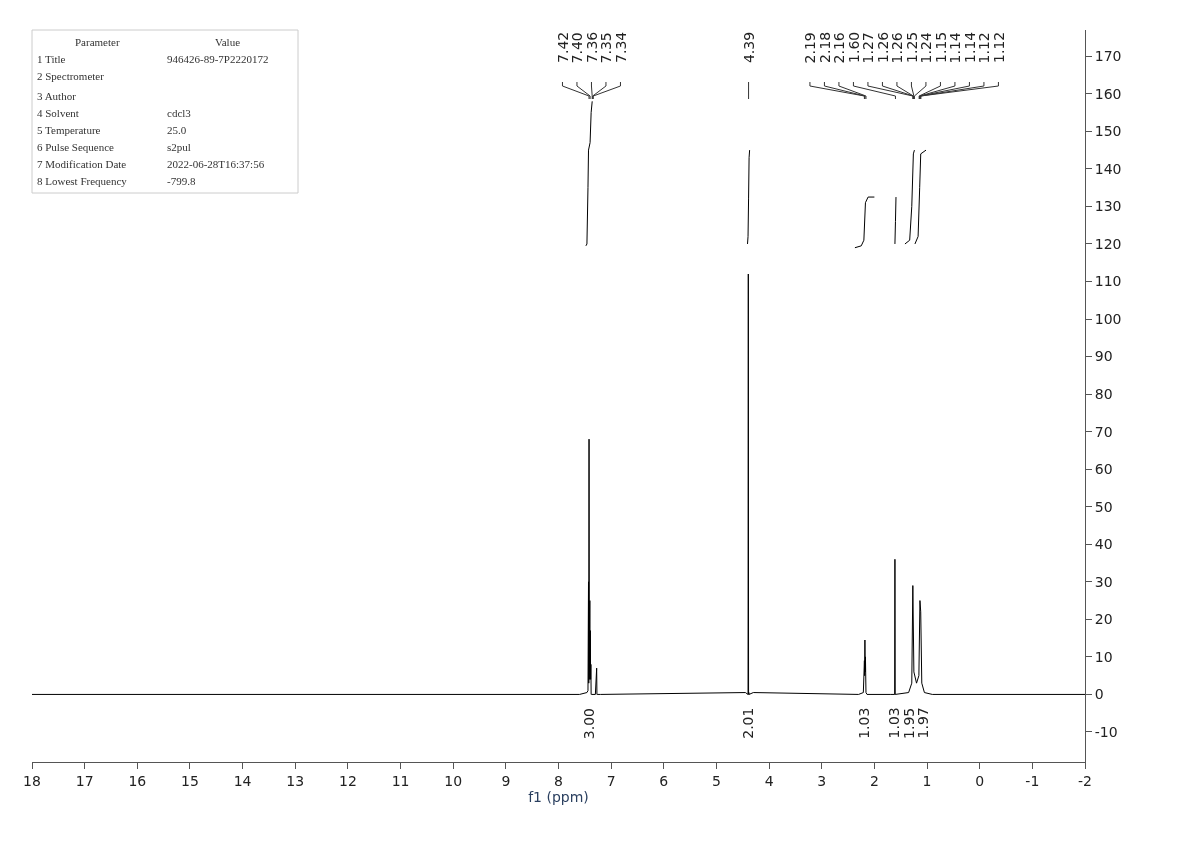 The image size is (1190, 841). What do you see at coordinates (749, 47) in the screenshot?
I see `annotation: 4.39` at bounding box center [749, 47].